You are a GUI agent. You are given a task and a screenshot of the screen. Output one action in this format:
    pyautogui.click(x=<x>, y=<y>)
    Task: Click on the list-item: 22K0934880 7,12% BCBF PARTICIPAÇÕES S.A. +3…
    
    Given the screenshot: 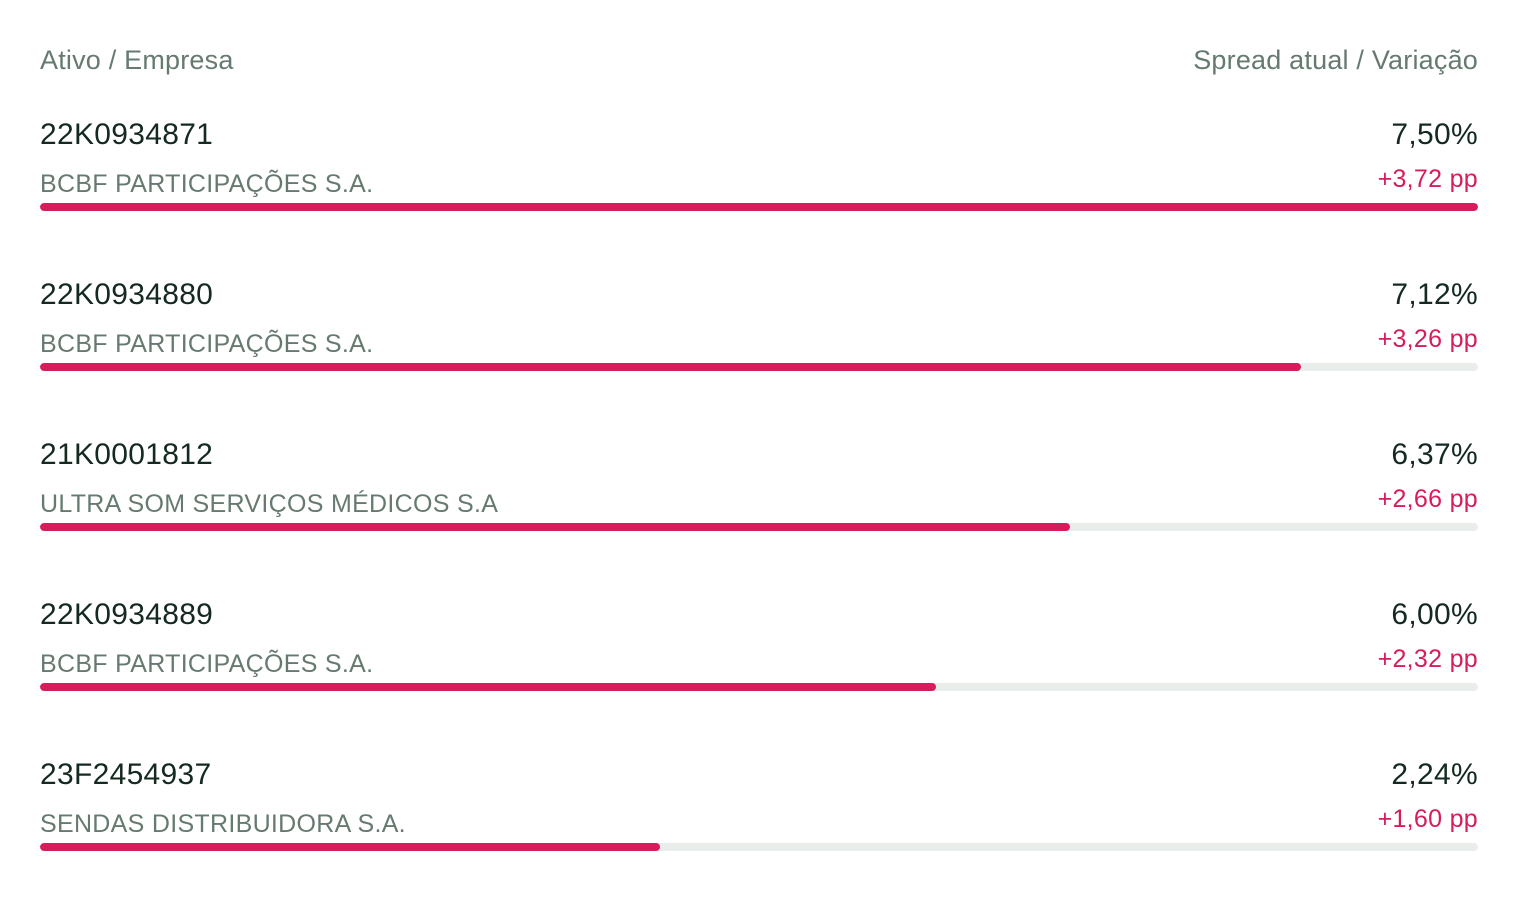 What is the action you would take?
    pyautogui.click(x=759, y=337)
    